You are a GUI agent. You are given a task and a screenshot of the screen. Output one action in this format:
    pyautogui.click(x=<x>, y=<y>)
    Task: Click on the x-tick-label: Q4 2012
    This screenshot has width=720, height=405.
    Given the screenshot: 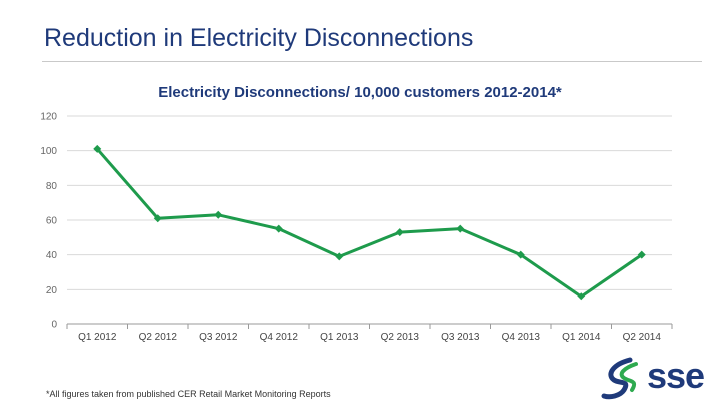 What is the action you would take?
    pyautogui.click(x=279, y=337)
    